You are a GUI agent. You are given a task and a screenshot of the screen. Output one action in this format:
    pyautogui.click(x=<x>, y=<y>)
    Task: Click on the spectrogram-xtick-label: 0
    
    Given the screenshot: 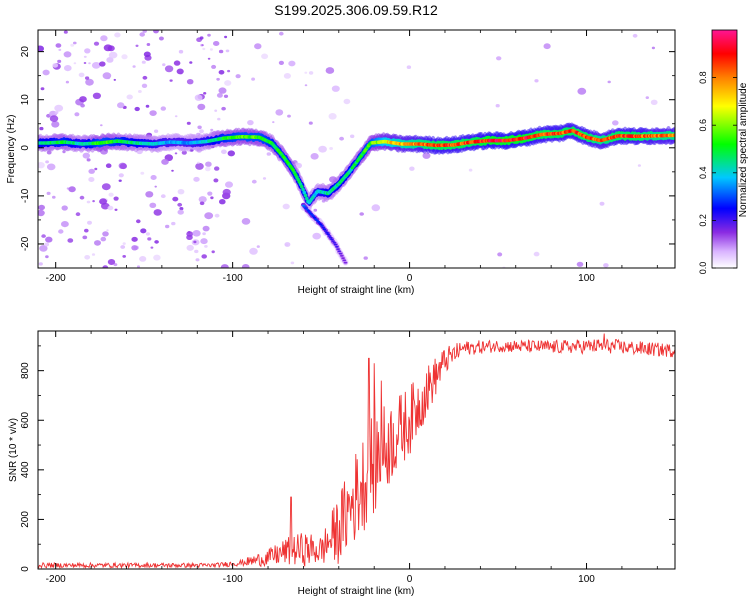 What is the action you would take?
    pyautogui.click(x=410, y=278)
    